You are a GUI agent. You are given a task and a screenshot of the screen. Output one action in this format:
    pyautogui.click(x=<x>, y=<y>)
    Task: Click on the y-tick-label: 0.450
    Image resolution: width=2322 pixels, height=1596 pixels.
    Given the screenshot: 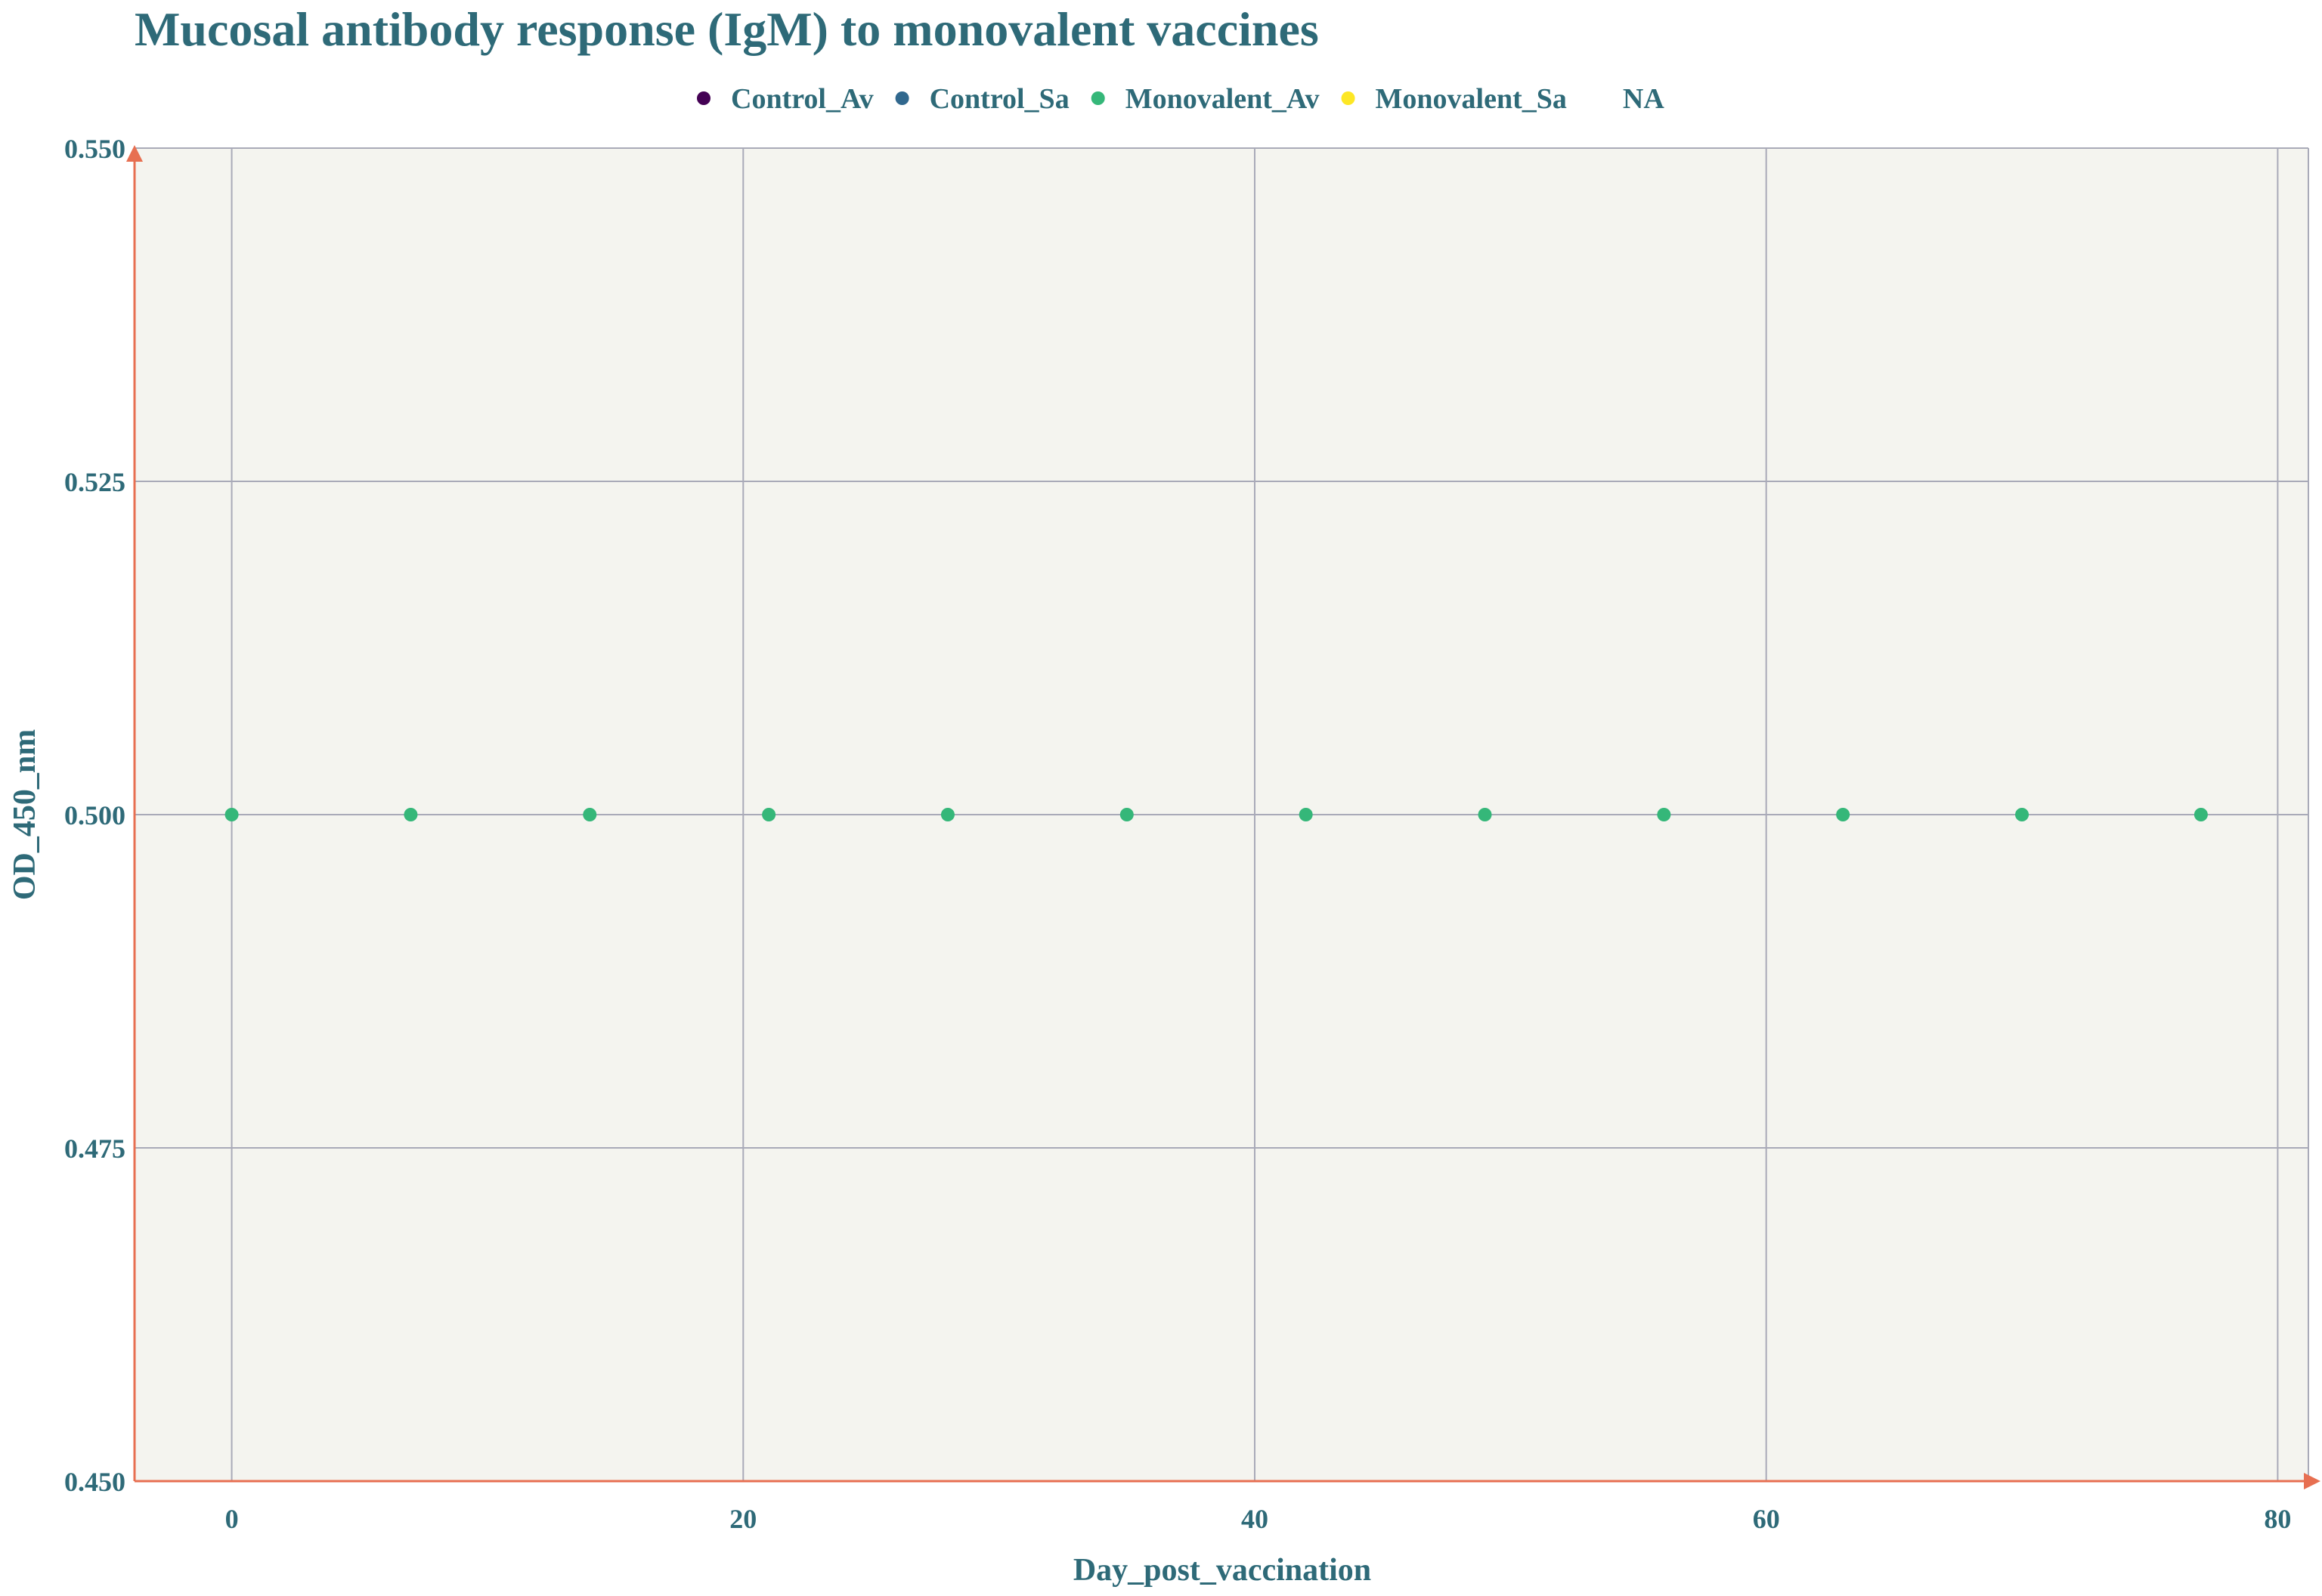 What is the action you would take?
    pyautogui.click(x=94, y=1482)
    